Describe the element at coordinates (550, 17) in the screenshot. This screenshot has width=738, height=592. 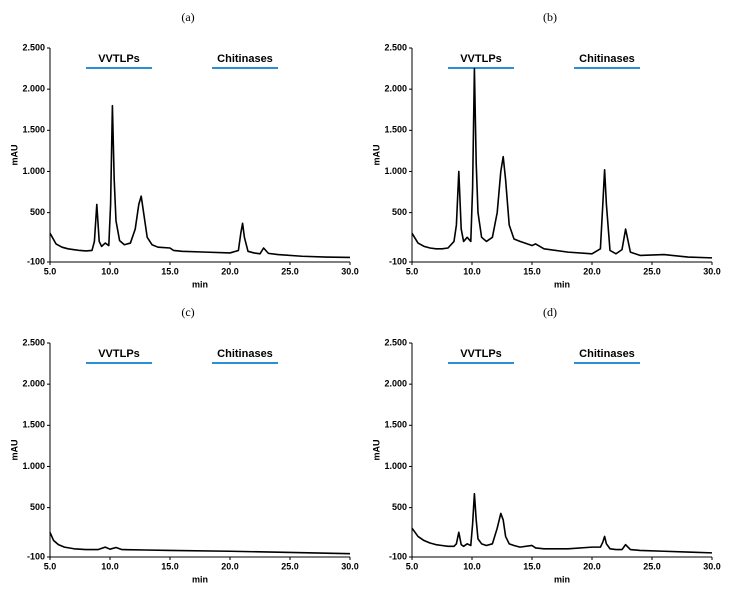
I see `panel-title: (b)` at that location.